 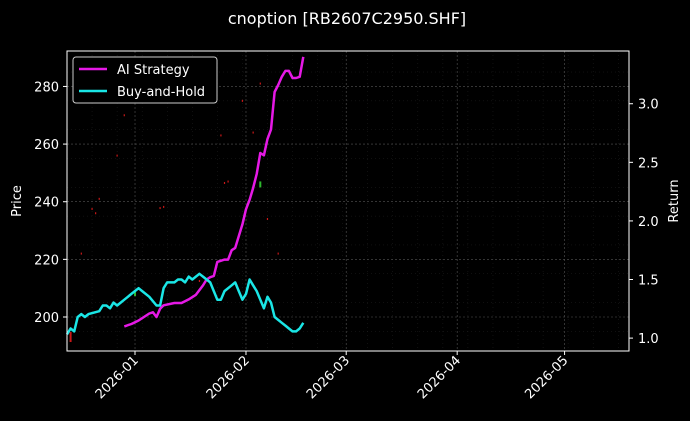 I want to click on y-axis-left-label: Price, so click(x=17, y=201).